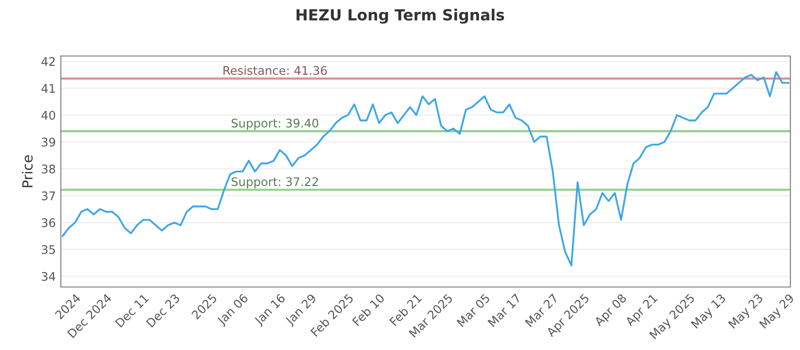  Describe the element at coordinates (368, 309) in the screenshot. I see `x-tick-label: Feb 10` at that location.